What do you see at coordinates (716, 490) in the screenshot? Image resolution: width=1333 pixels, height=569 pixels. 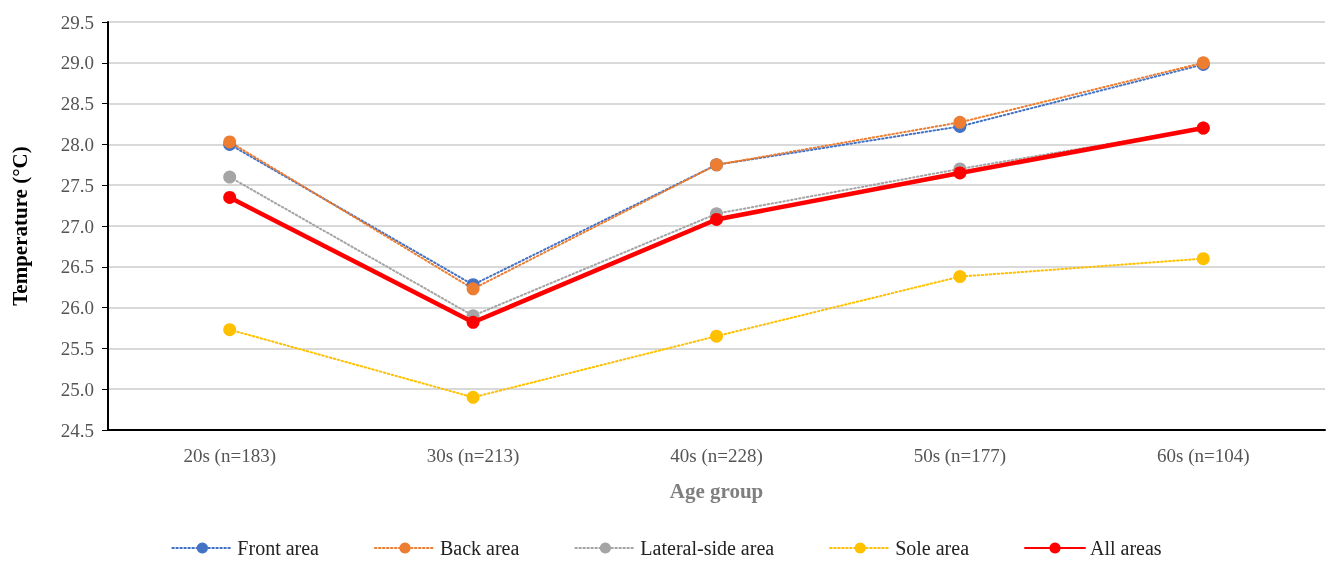 I see `x-axis-title: Age group` at bounding box center [716, 490].